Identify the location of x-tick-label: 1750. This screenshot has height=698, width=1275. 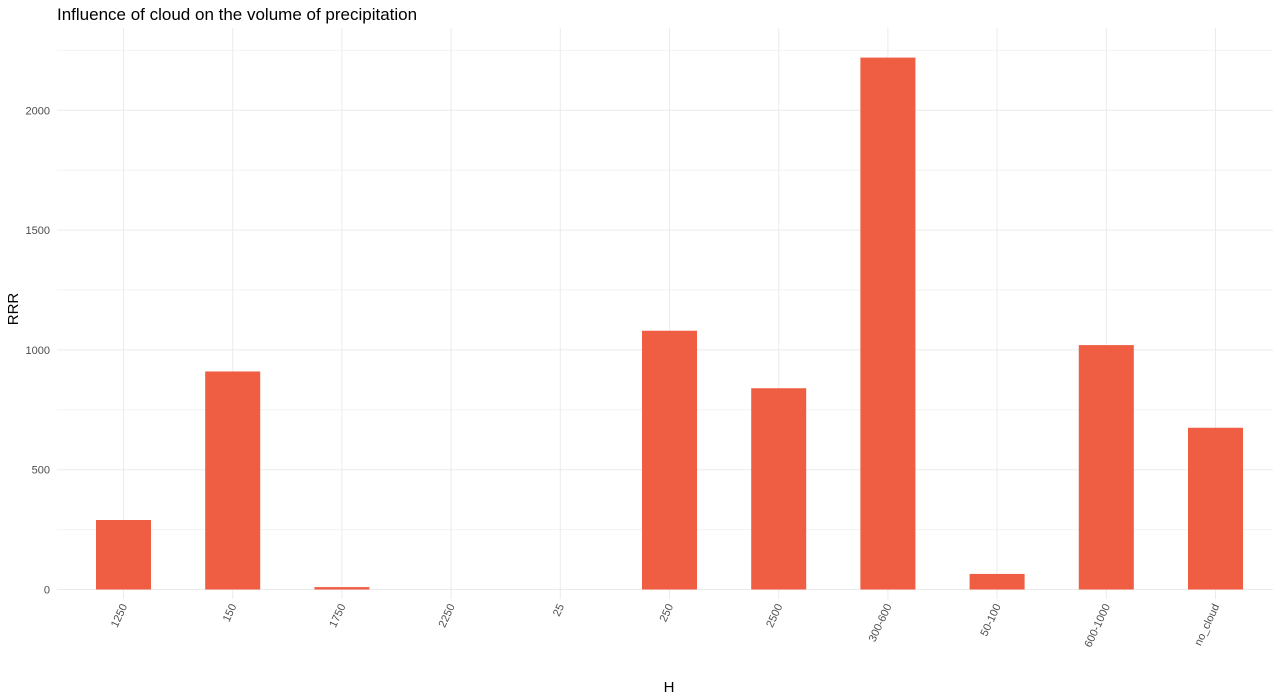
(337, 615).